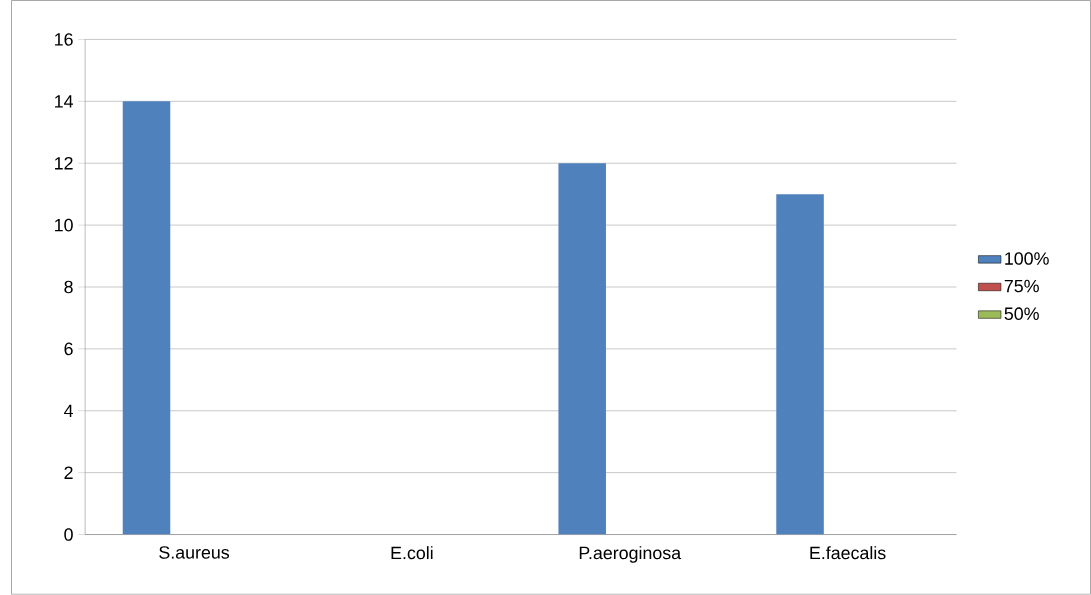  I want to click on y-tick-label: 8, so click(68, 287).